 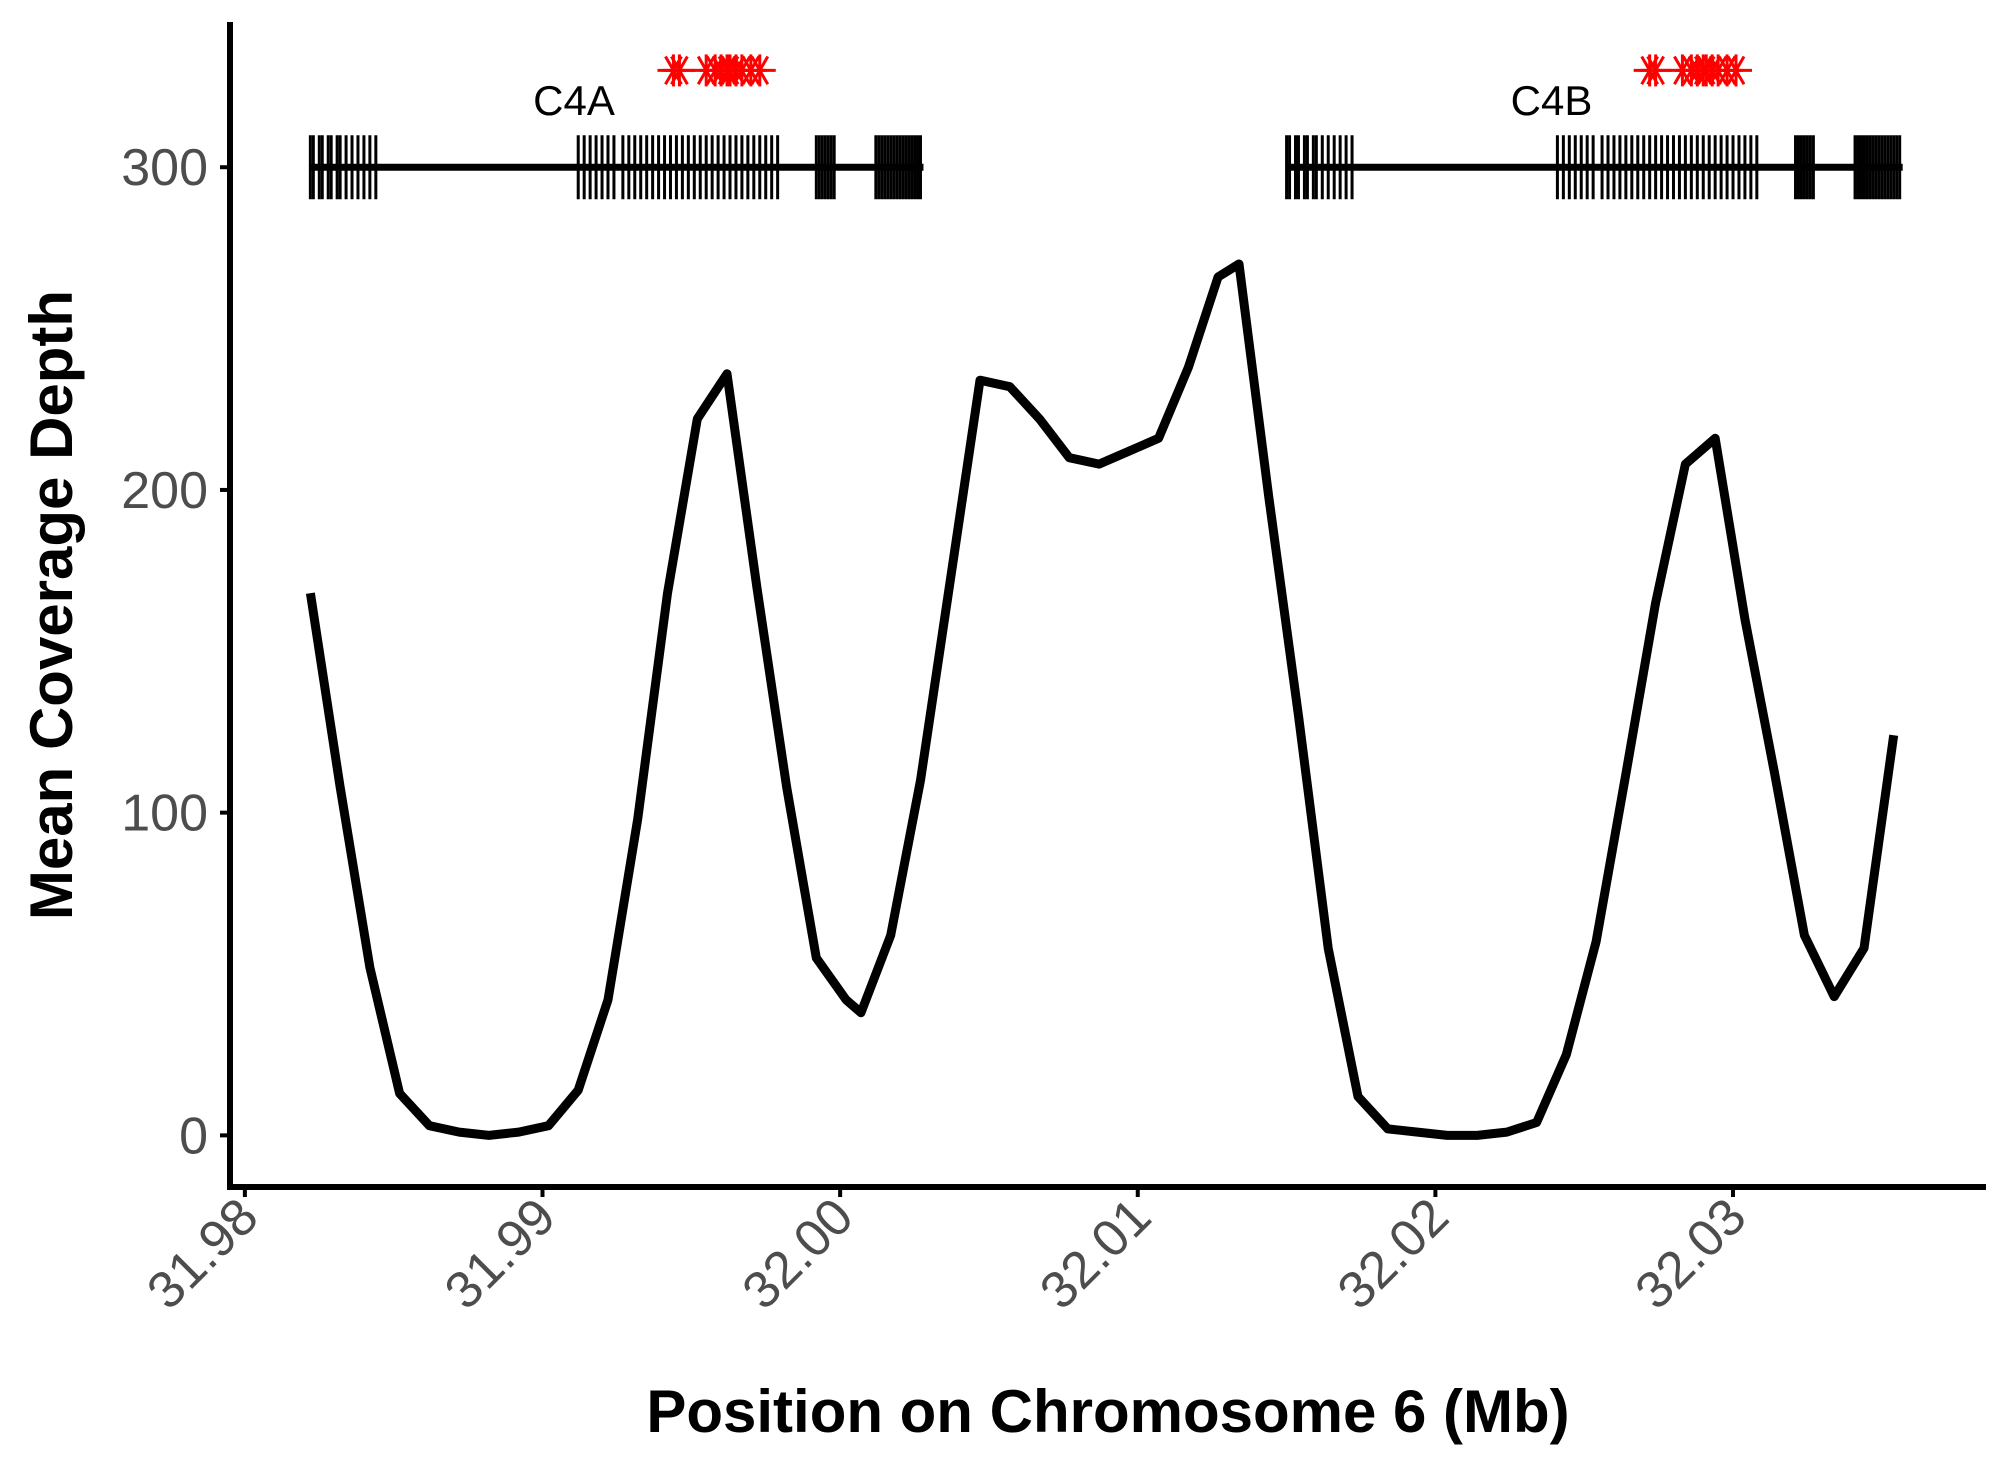 I want to click on gene-label: C4A, so click(x=574, y=100).